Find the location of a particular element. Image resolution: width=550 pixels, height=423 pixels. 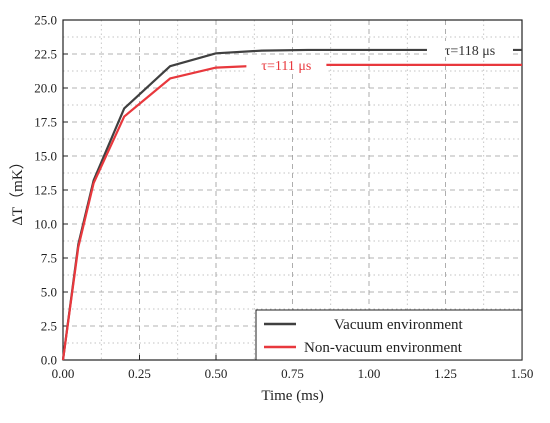

legend: Vacuum environment Non-vacuum environment is located at coordinates (389, 335).